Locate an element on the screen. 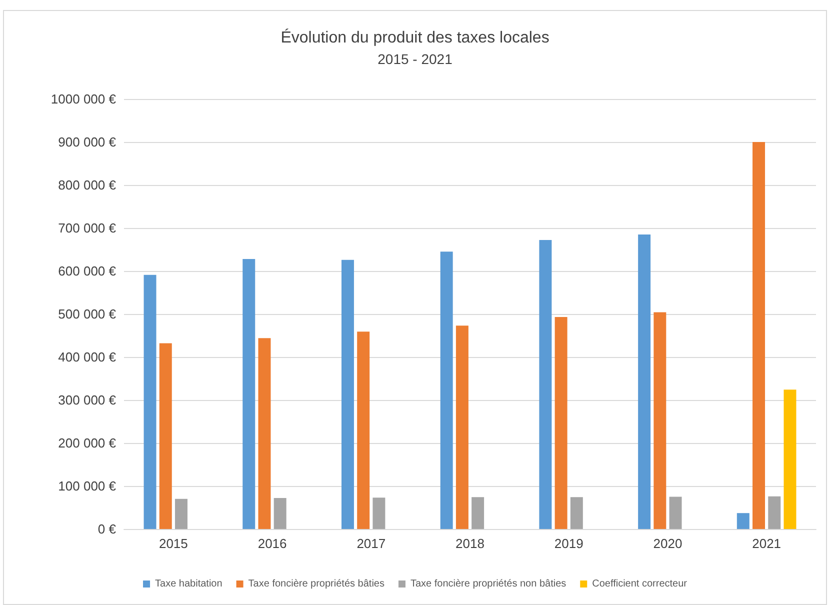 This screenshot has height=605, width=832. y-tick-label: 400 000 € is located at coordinates (87, 357).